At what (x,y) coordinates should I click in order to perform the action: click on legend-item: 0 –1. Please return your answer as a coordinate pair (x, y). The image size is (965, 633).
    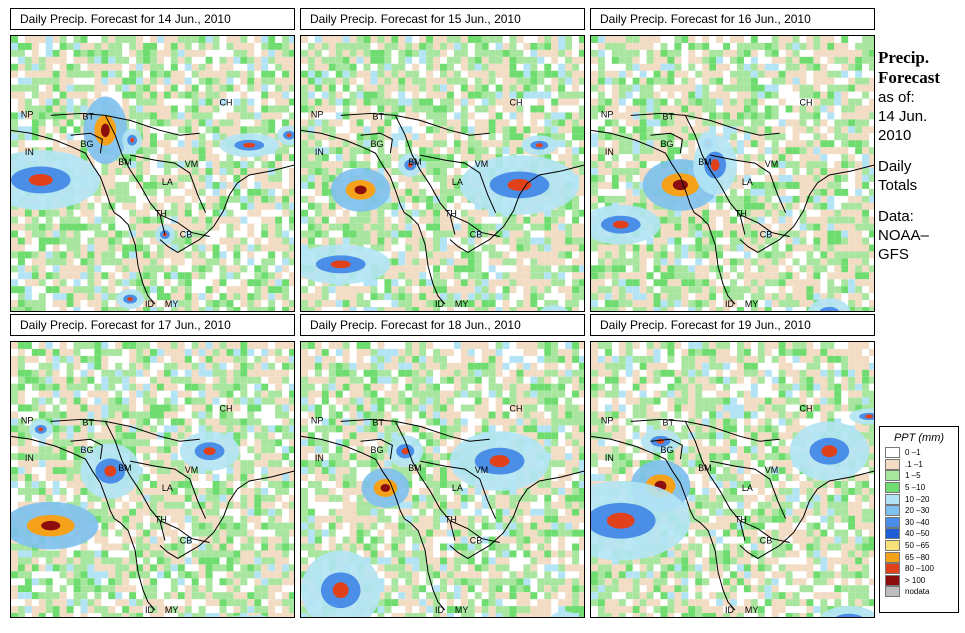
    Looking at the image, I should click on (921, 453).